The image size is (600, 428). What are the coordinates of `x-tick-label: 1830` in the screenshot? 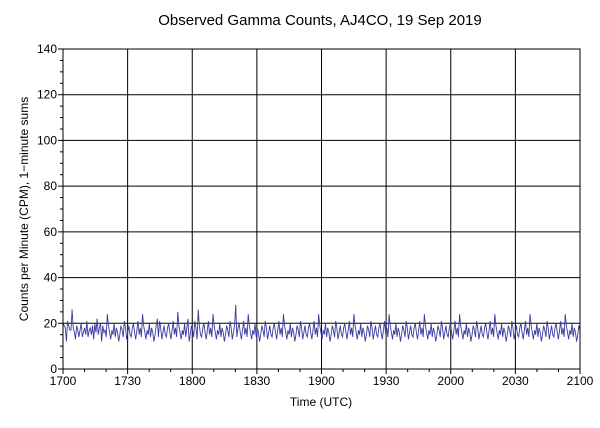 It's located at (257, 381).